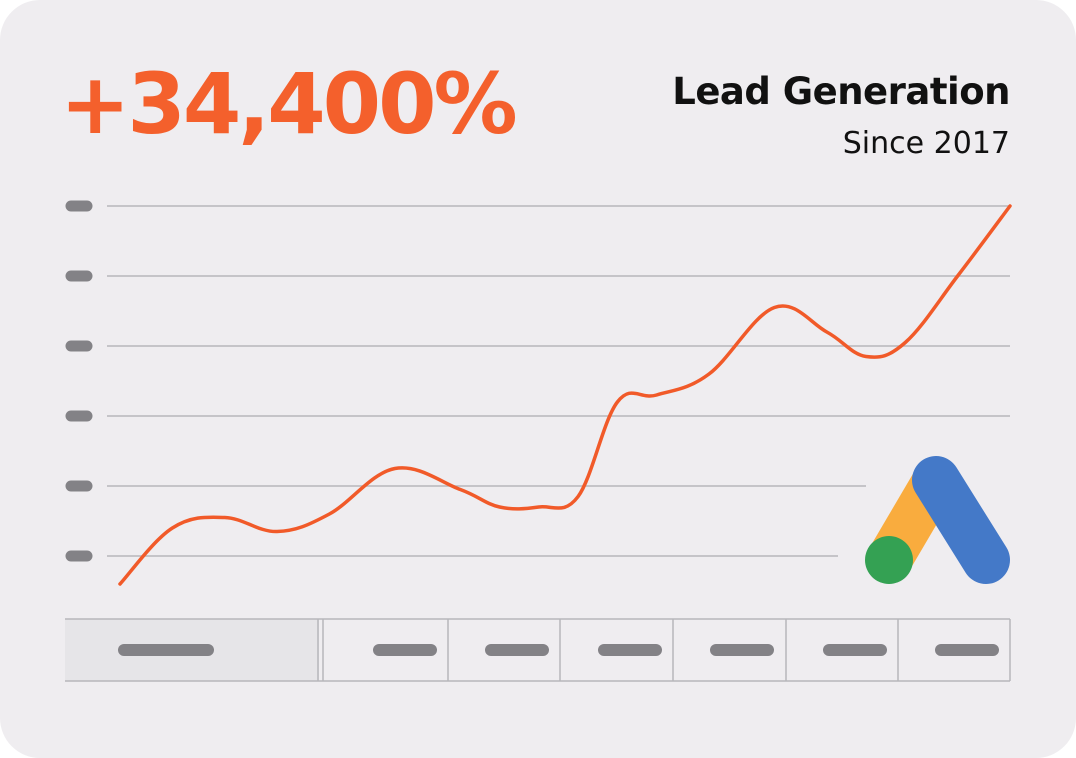 This screenshot has height=758, width=1076. What do you see at coordinates (841, 91) in the screenshot?
I see `chart-title: Lead Generation` at bounding box center [841, 91].